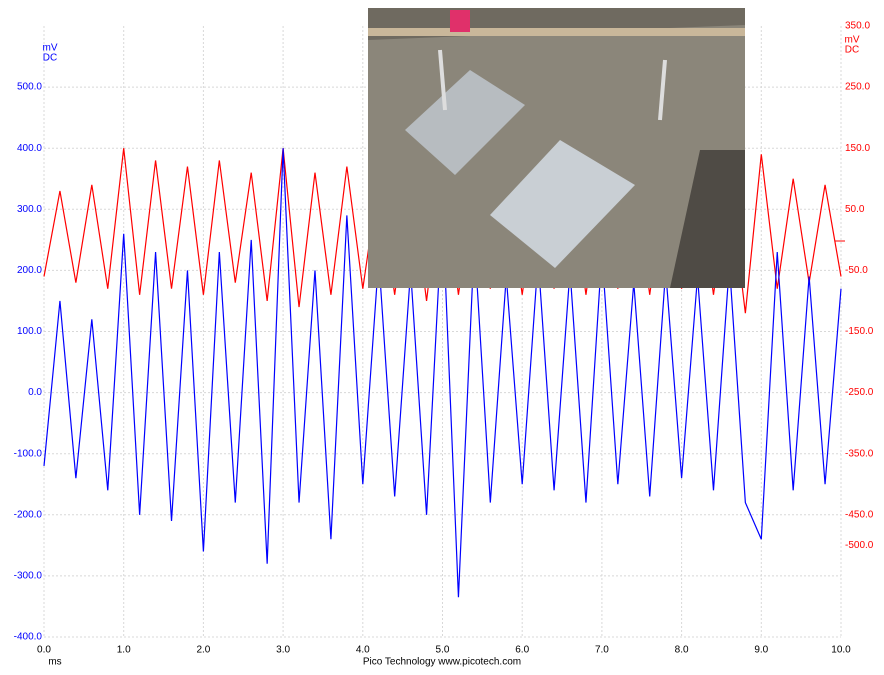 The width and height of the screenshot is (884, 675). What do you see at coordinates (859, 545) in the screenshot?
I see `y2-tick-label: -500.0` at bounding box center [859, 545].